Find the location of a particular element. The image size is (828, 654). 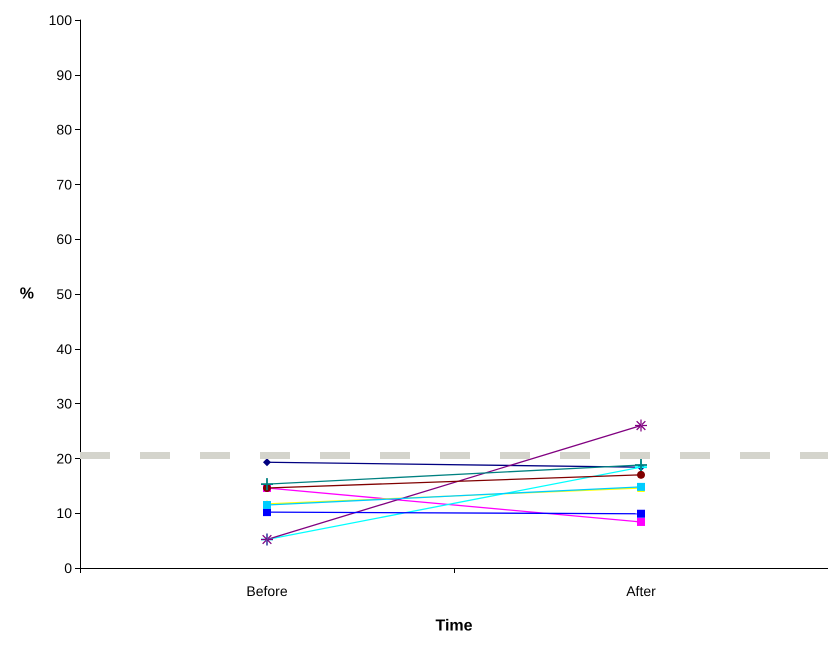

y-tick-label: 40 is located at coordinates (64, 348).